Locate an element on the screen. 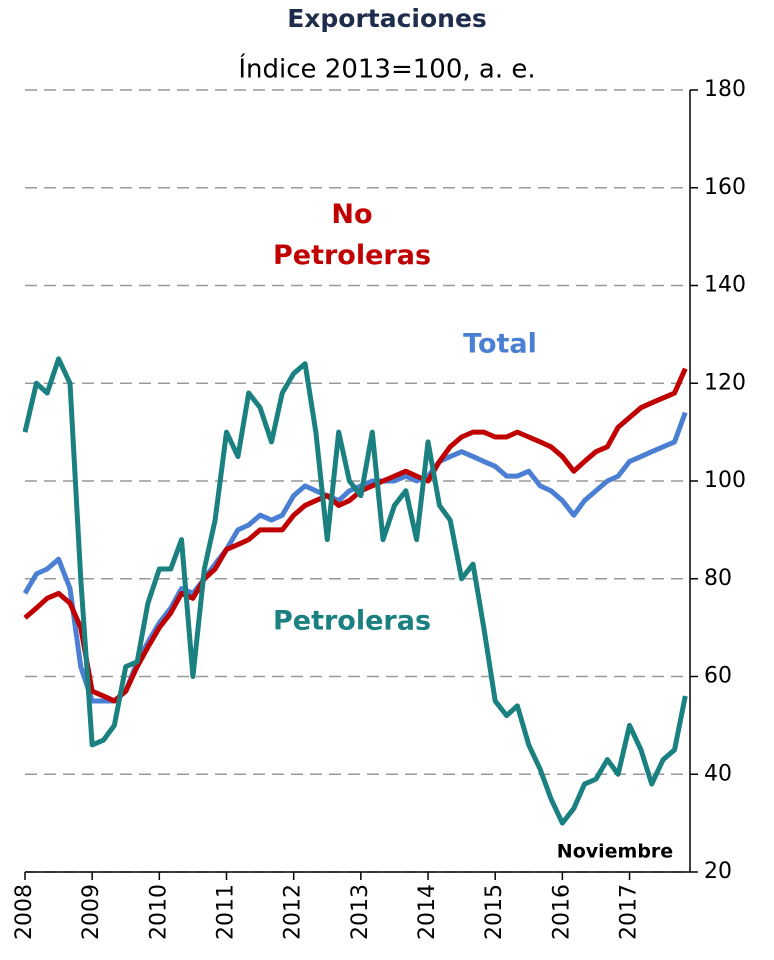 The width and height of the screenshot is (774, 960). x-tick-label: 2013 is located at coordinates (360, 912).